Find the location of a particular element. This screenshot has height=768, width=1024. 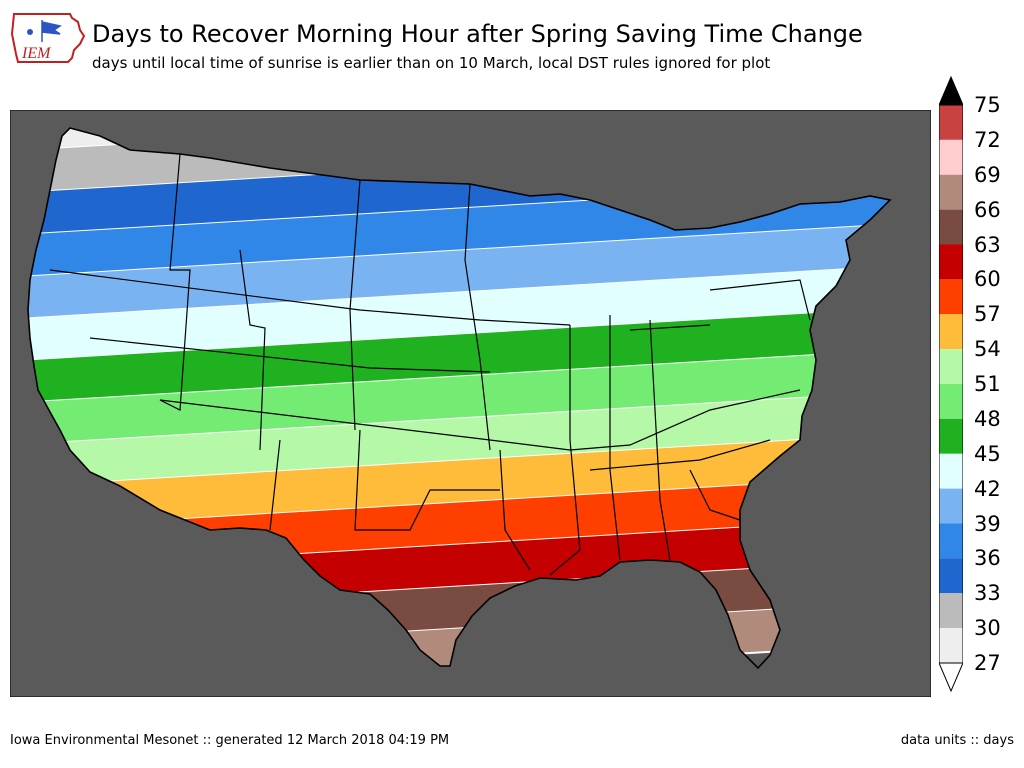

colorbar-tick-label: 36 is located at coordinates (987, 558).